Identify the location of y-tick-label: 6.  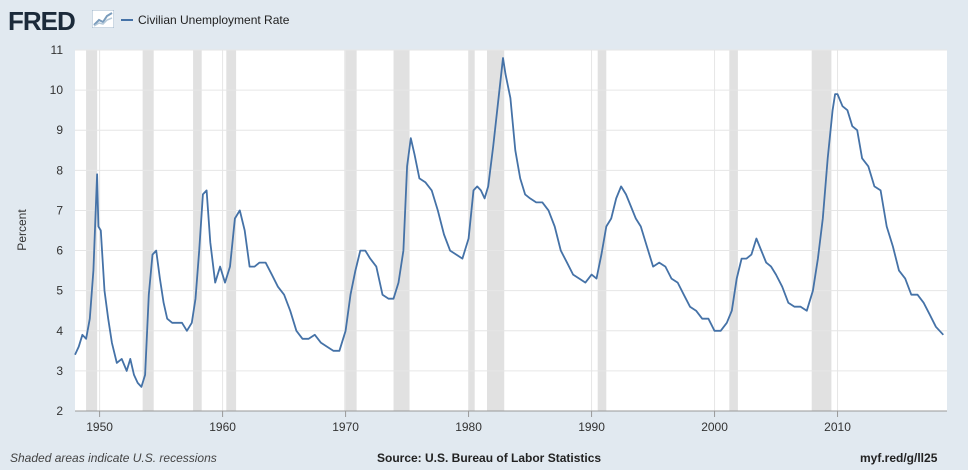
(59, 251).